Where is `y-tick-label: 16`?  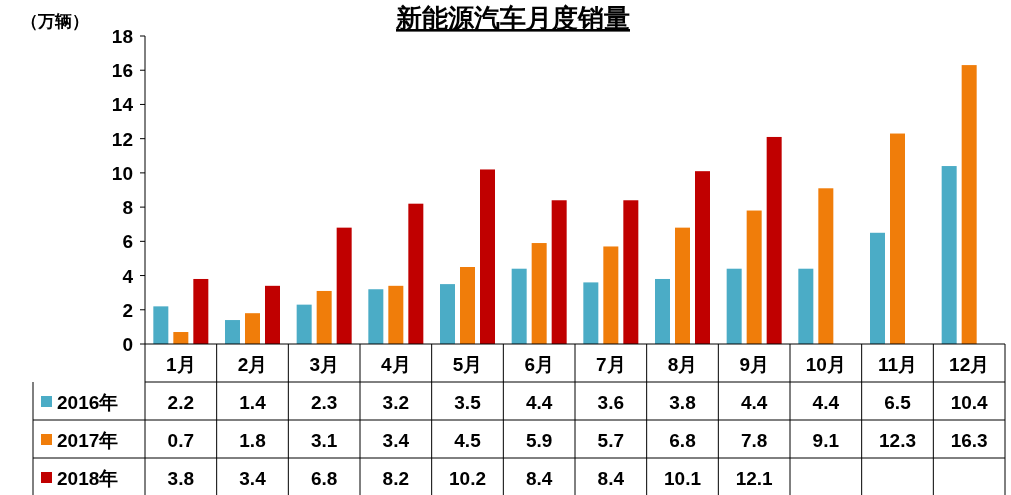 y-tick-label: 16 is located at coordinates (122, 71).